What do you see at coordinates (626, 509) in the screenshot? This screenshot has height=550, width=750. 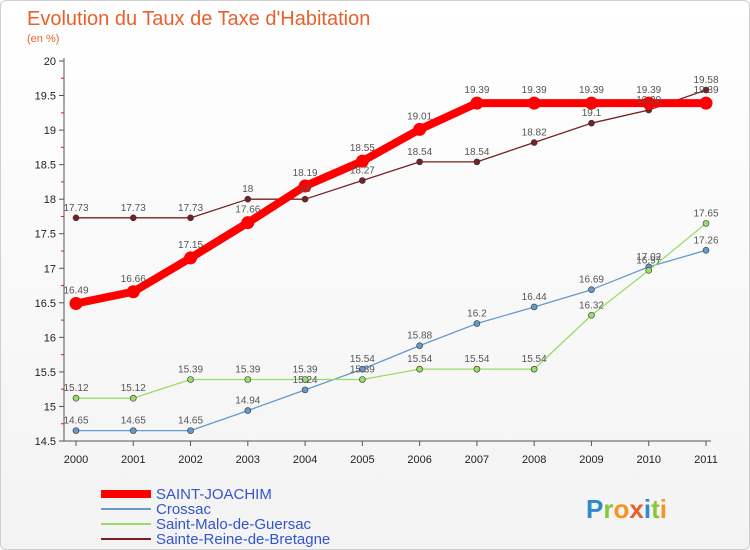 I see `logo-text: Proxiti` at bounding box center [626, 509].